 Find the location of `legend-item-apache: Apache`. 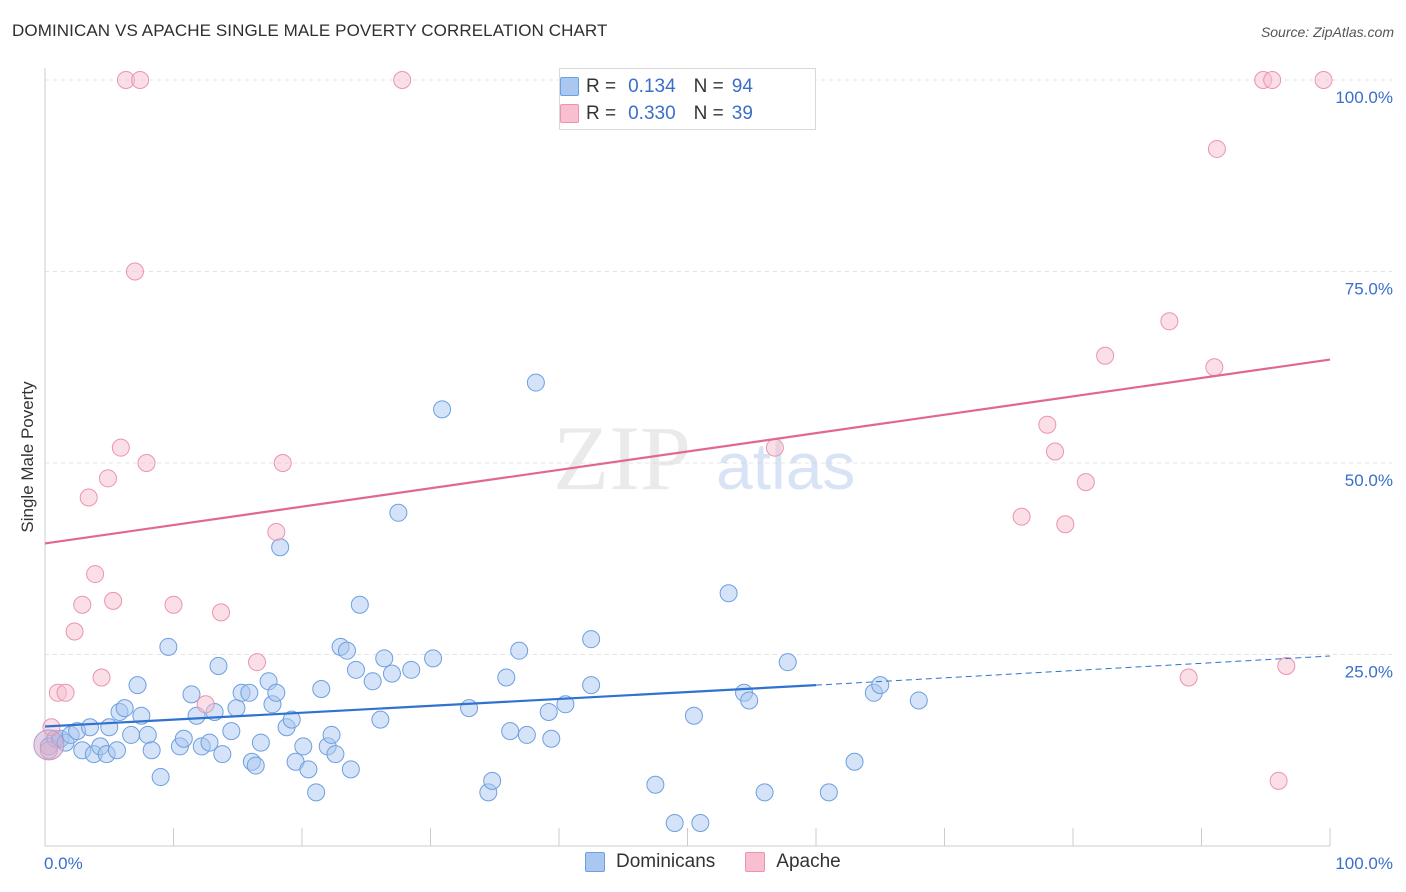

legend-item-apache: Apache is located at coordinates (793, 862).